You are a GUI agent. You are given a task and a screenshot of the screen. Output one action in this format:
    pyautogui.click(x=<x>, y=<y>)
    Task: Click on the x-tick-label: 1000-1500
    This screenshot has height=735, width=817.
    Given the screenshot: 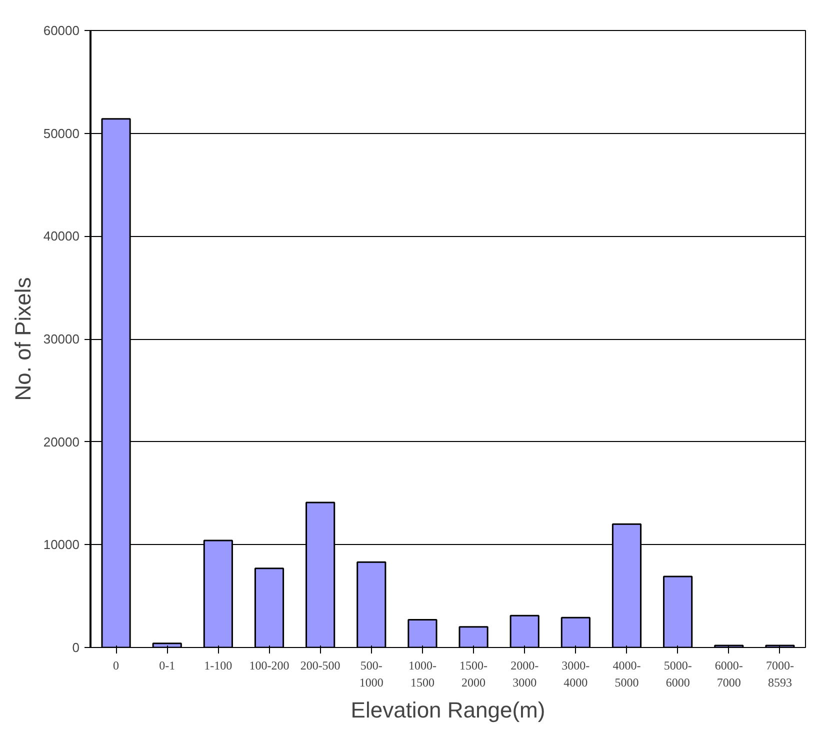 What is the action you would take?
    pyautogui.click(x=422, y=674)
    